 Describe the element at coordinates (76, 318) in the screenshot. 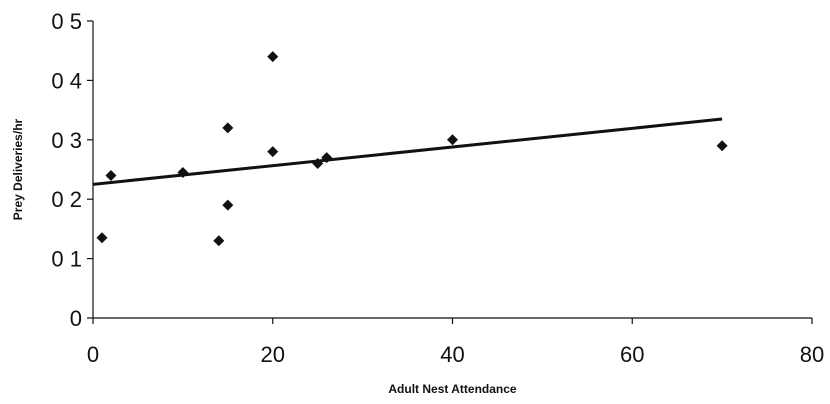

I see `y-tick-label: 0` at that location.